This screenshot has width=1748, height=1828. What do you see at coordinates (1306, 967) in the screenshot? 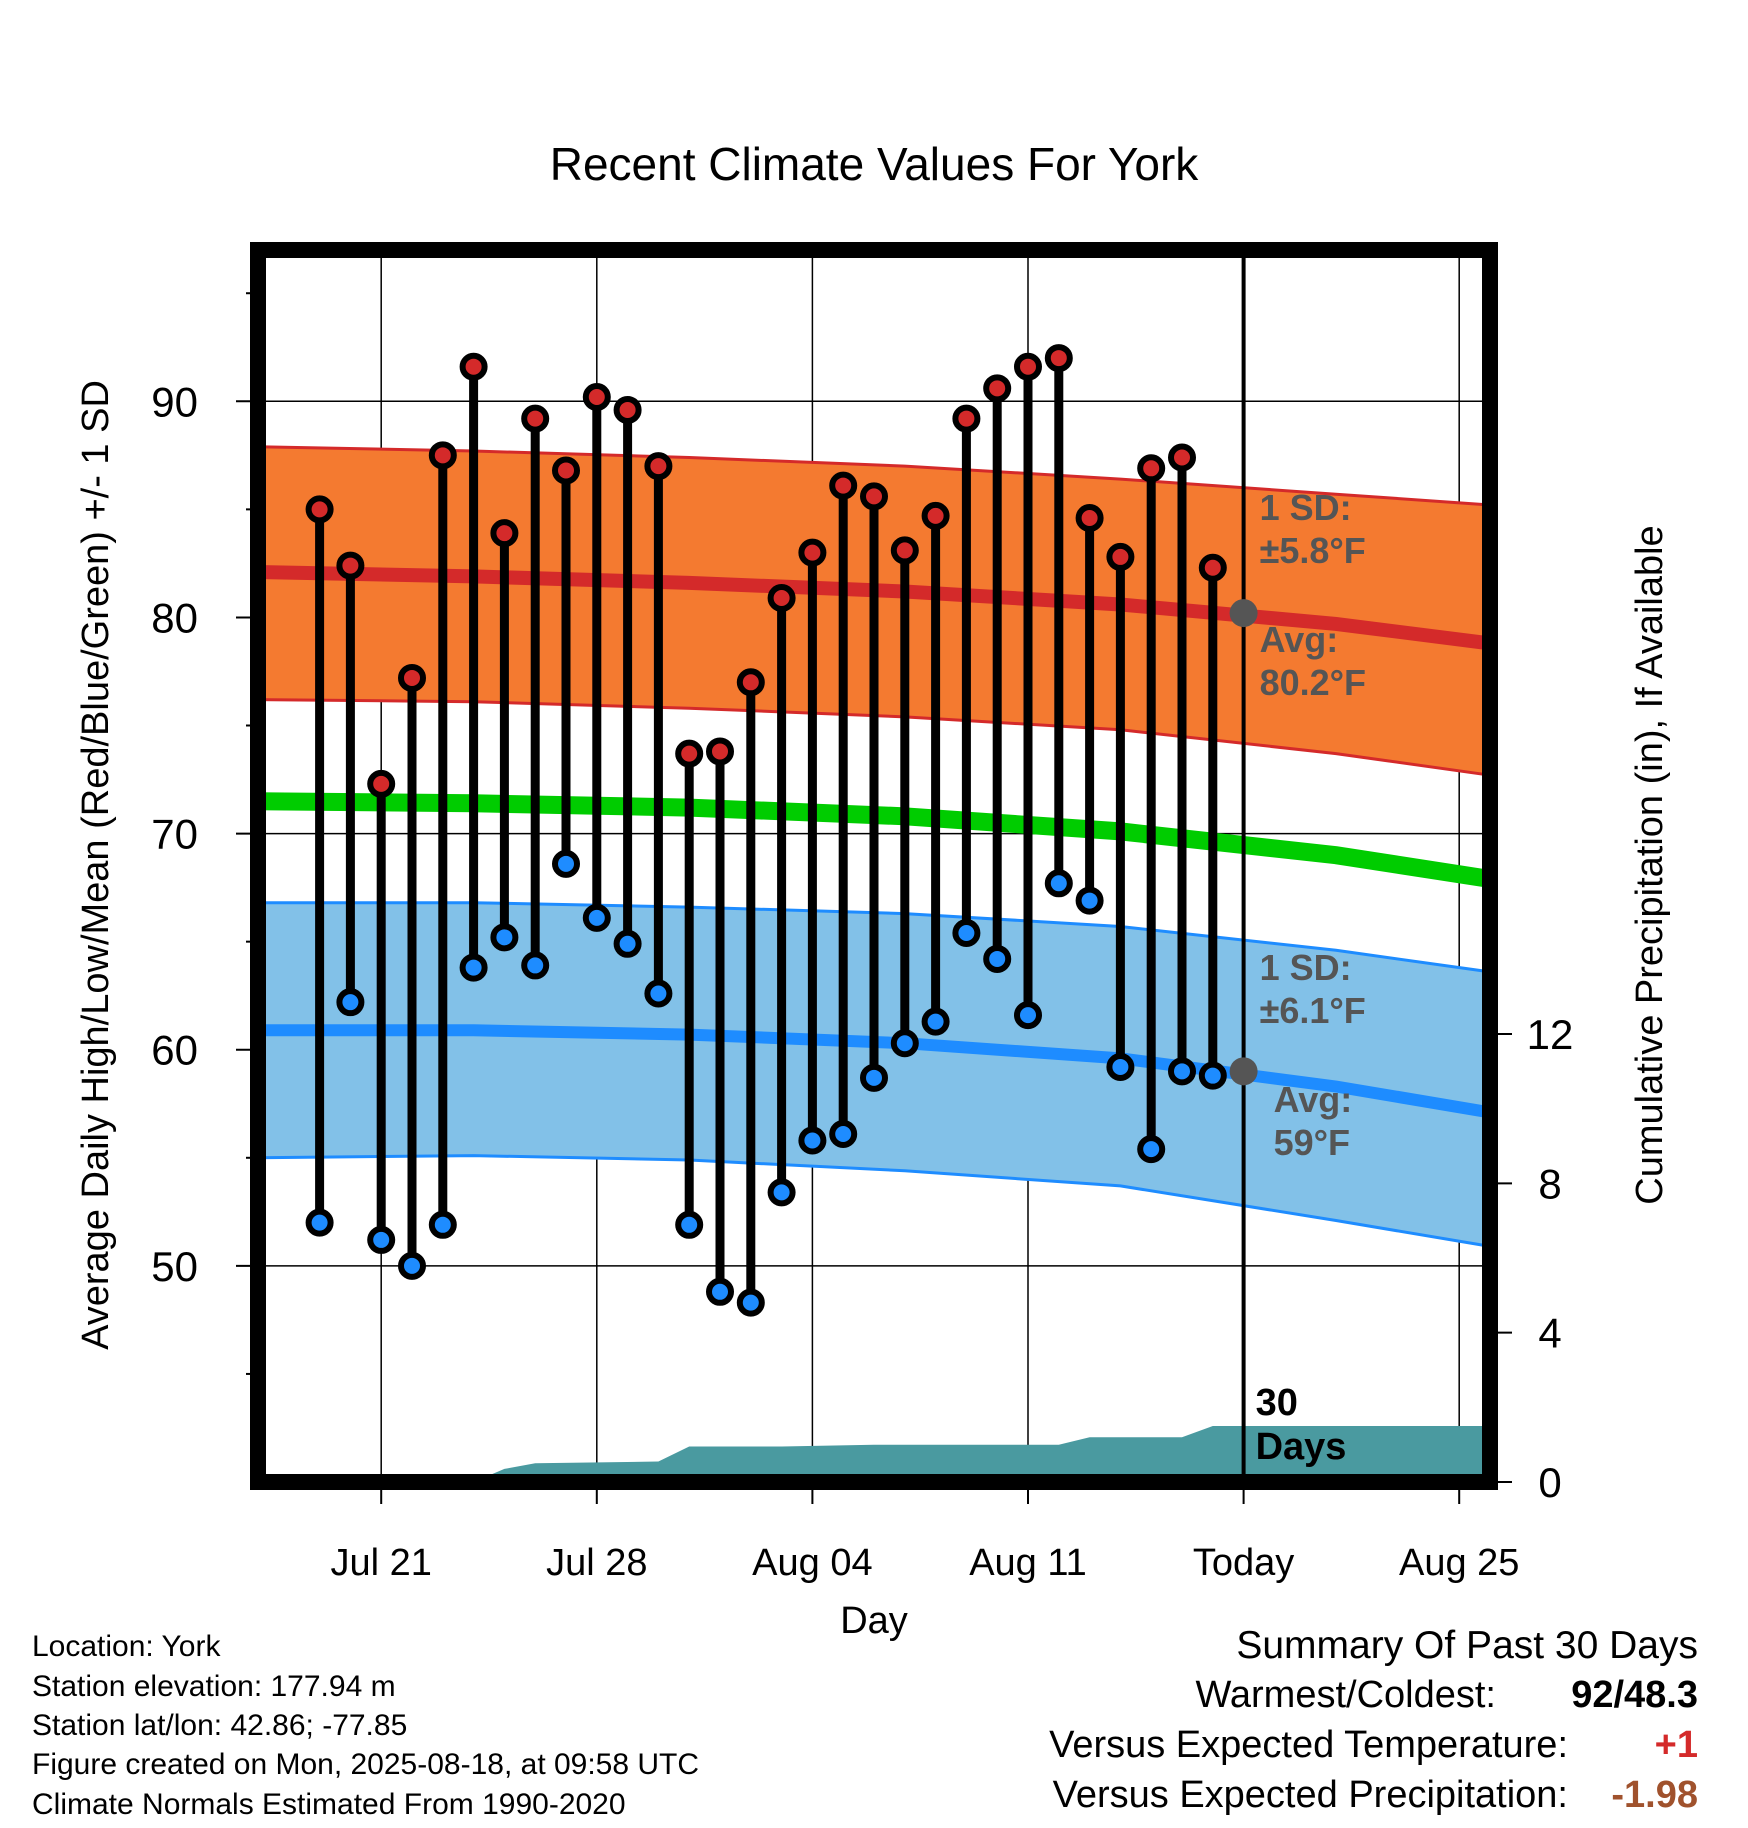
I see `low-sd-label: 1 SD:` at bounding box center [1306, 967].